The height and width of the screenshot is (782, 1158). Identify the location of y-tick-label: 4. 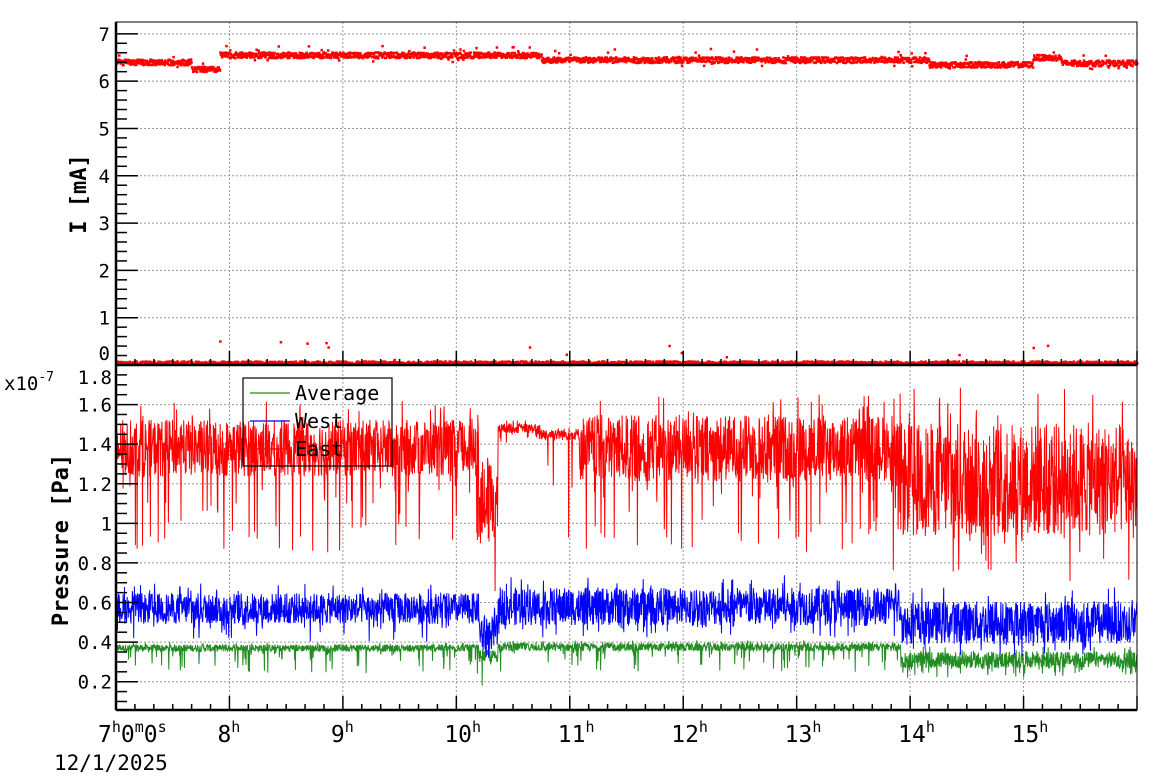
(104, 177).